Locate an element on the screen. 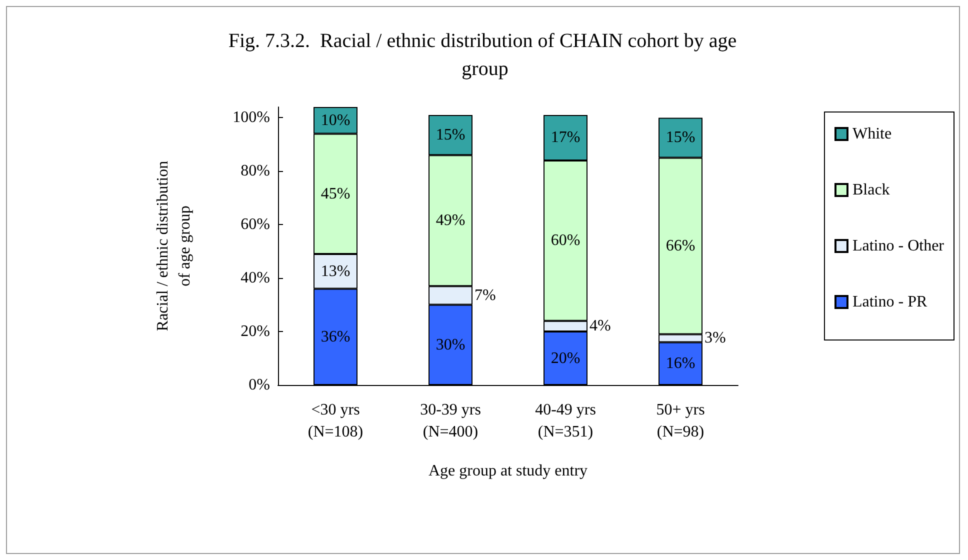 The image size is (968, 560). legend-label: Latino - Other is located at coordinates (898, 246).